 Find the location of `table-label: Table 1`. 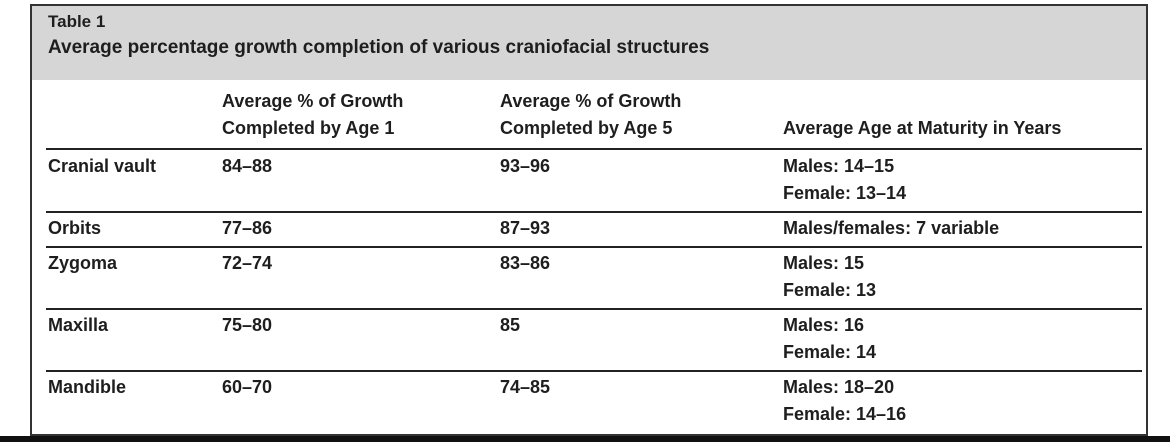

table-label: Table 1 is located at coordinates (77, 21).